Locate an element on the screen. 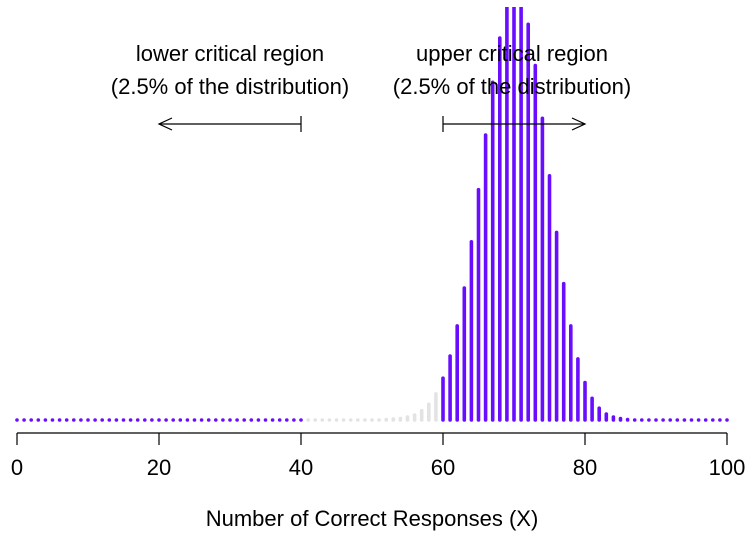  x-axis-label: Number of Correct Responses (X) is located at coordinates (372, 518).